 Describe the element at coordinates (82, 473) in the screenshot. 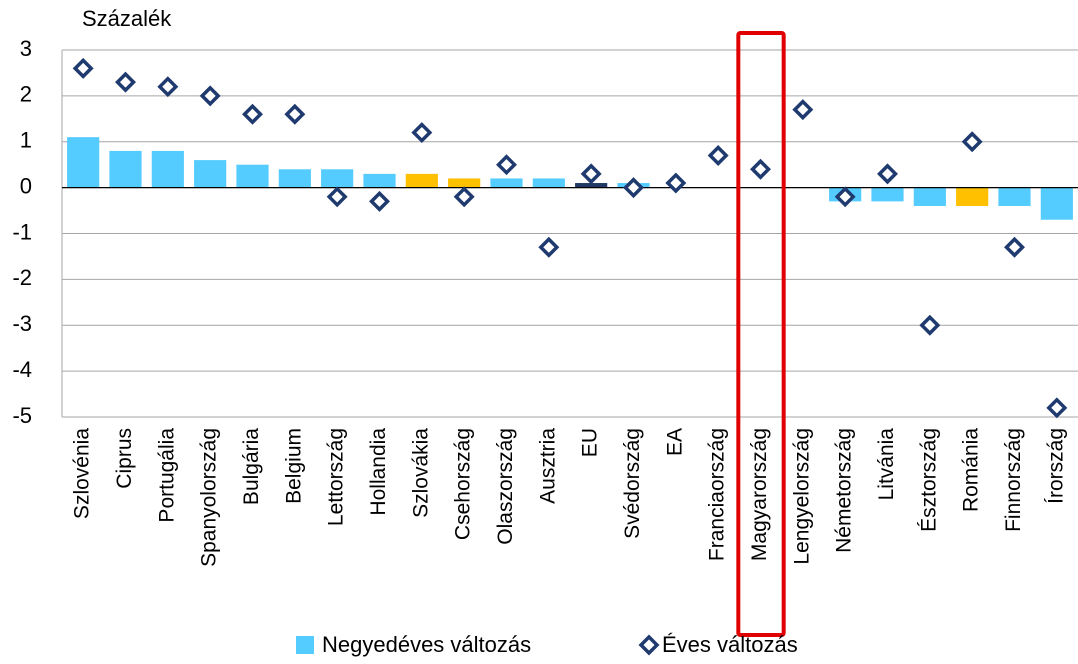

I see `x-tick-label: Szlovénia` at that location.